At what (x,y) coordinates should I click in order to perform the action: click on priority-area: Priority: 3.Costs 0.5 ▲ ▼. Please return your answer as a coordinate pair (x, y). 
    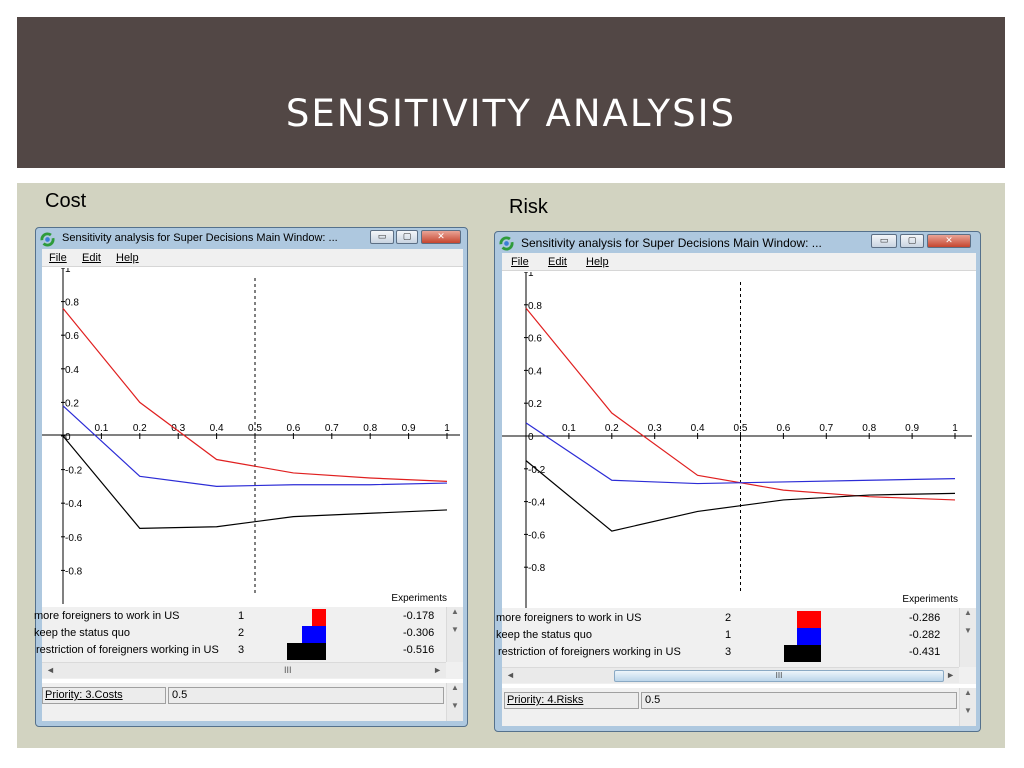
    Looking at the image, I should click on (252, 702).